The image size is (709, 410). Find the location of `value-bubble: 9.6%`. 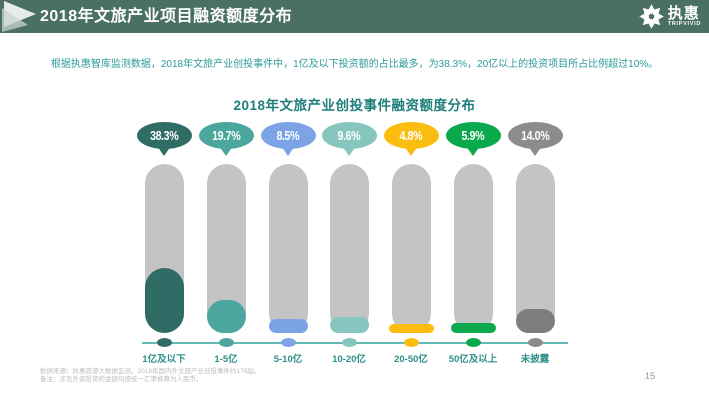

value-bubble: 9.6% is located at coordinates (349, 135).